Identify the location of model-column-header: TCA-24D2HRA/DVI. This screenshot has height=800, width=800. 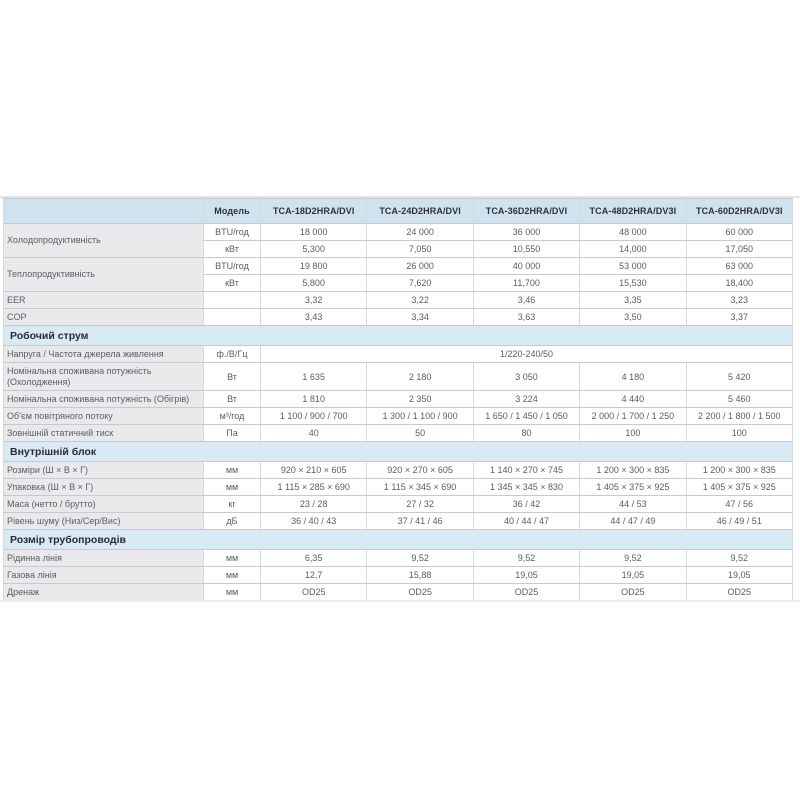
(420, 211).